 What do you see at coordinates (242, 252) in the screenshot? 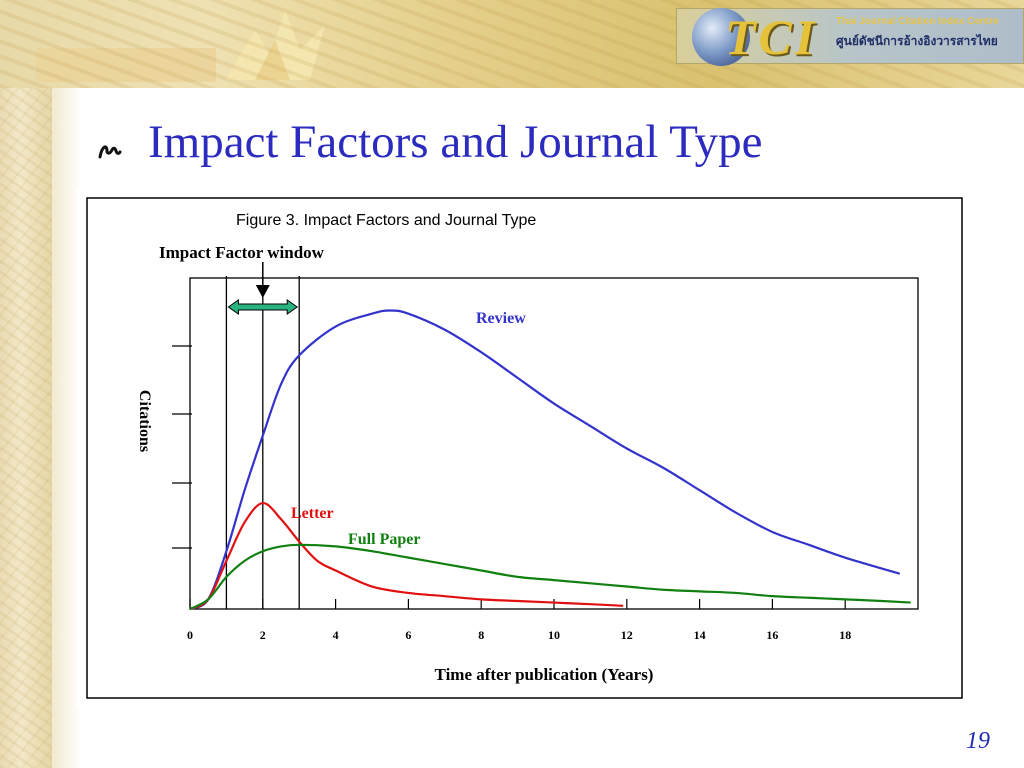
I see `window-label: Impact Factor window` at bounding box center [242, 252].